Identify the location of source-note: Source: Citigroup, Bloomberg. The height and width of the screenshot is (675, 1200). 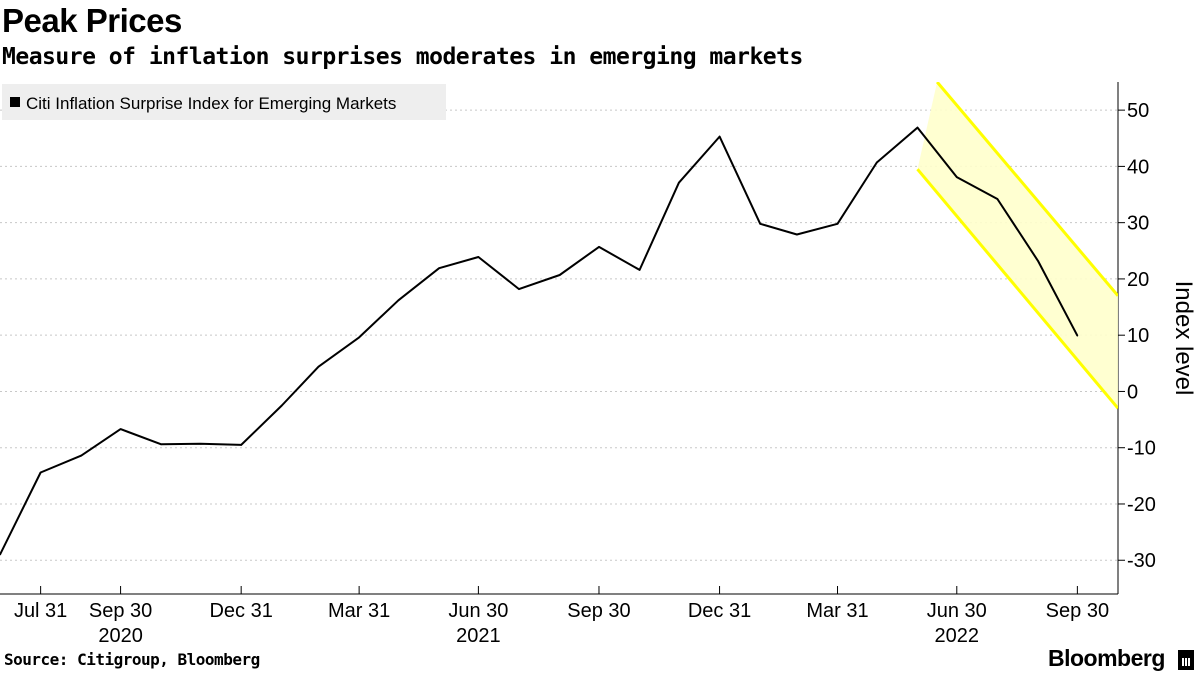
(132, 659).